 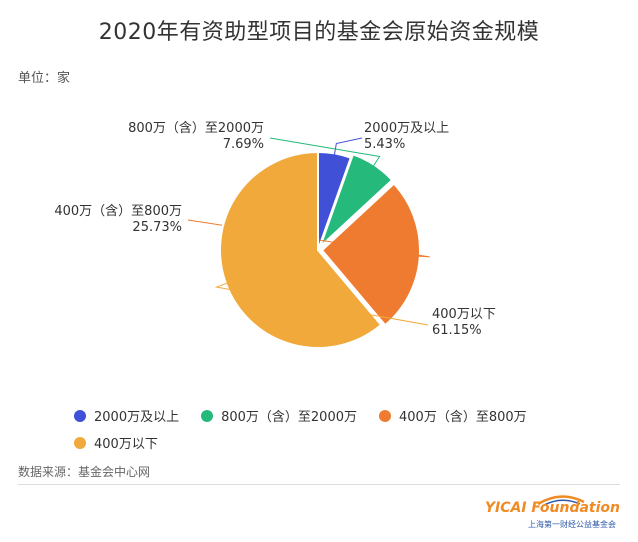 I want to click on data-source: 数据来源：基金会中心网, so click(x=84, y=472).